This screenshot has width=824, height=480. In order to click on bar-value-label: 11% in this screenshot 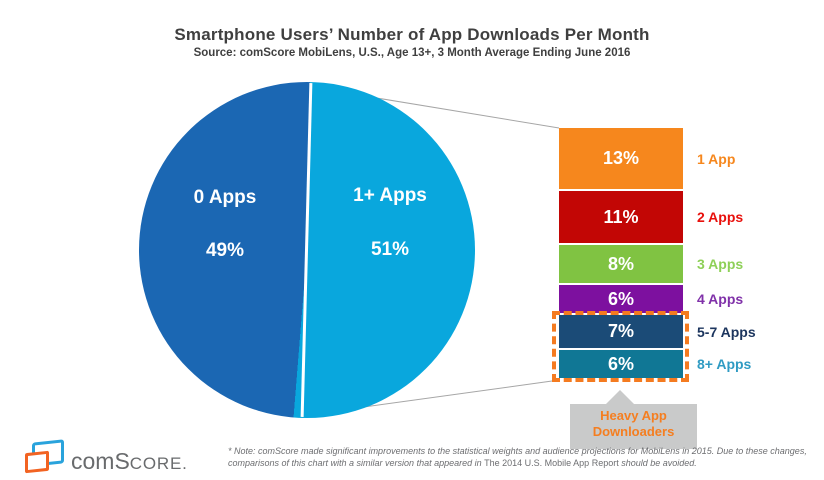, I will do `click(621, 216)`.